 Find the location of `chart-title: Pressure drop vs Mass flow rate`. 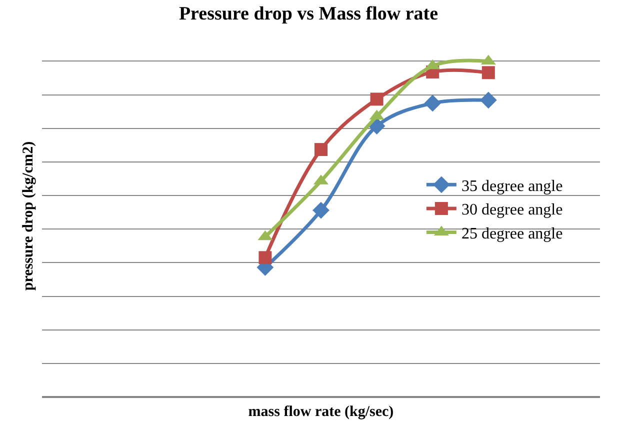

chart-title: Pressure drop vs Mass flow rate is located at coordinates (308, 14).